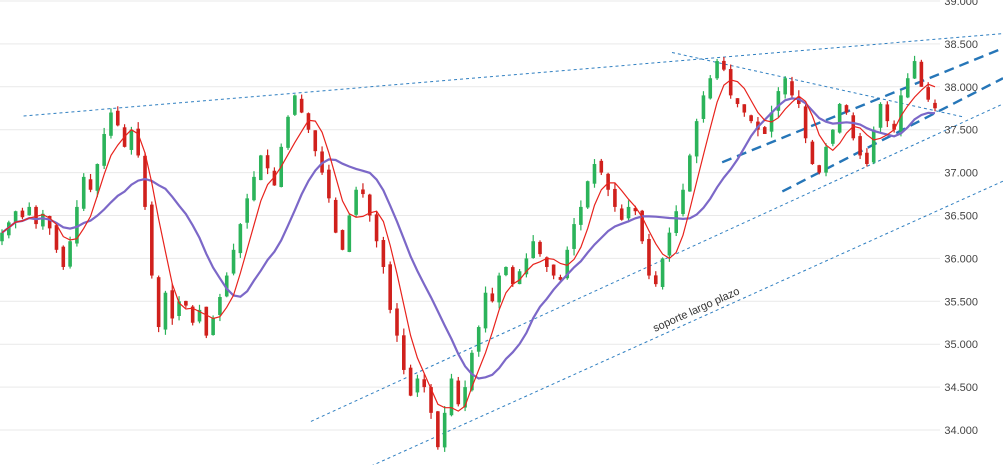  Describe the element at coordinates (817, 84) in the screenshot. I see `trend-line-upper-wedge` at that location.